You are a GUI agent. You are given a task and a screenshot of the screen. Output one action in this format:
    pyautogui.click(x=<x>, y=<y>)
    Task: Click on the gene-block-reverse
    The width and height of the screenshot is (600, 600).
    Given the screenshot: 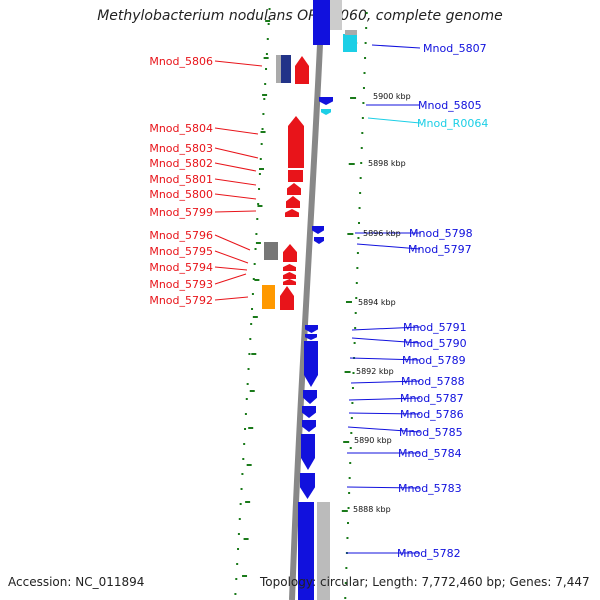 What is the action you would take?
    pyautogui.click(x=306, y=551)
    